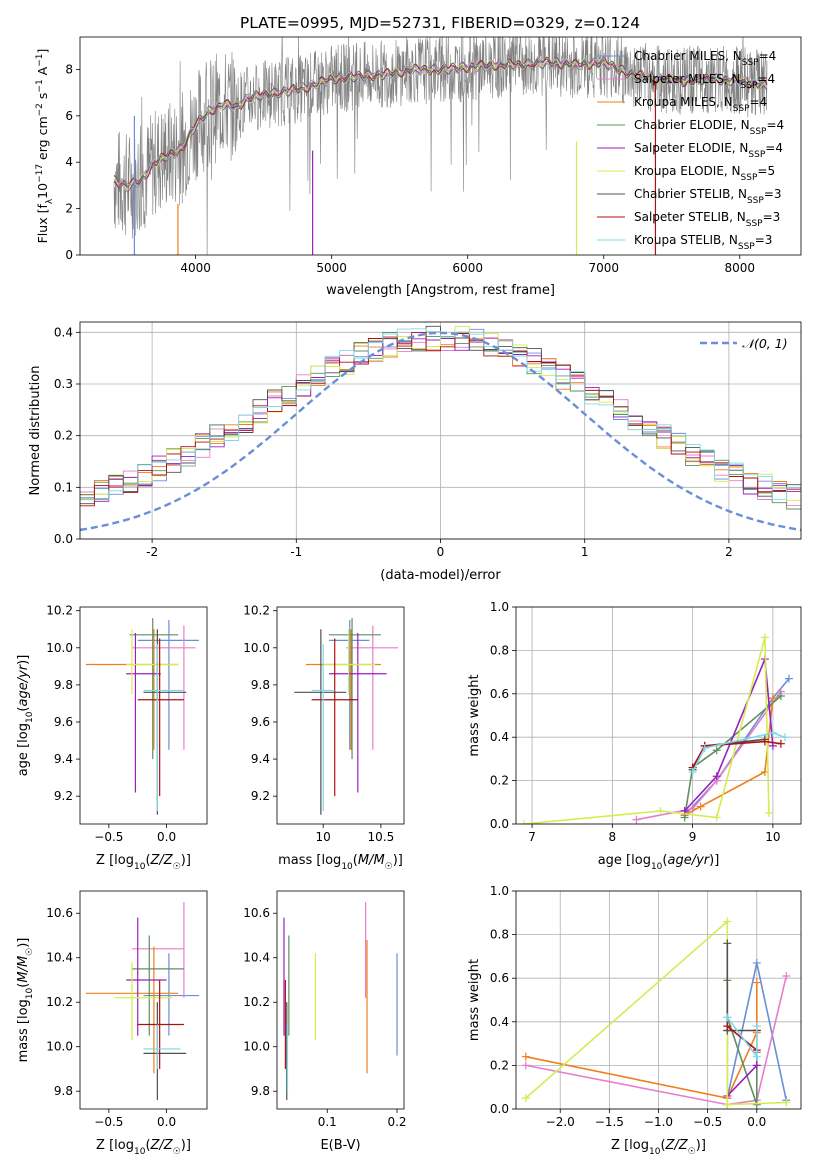  I want to click on x-tick-label: -2, so click(152, 552).